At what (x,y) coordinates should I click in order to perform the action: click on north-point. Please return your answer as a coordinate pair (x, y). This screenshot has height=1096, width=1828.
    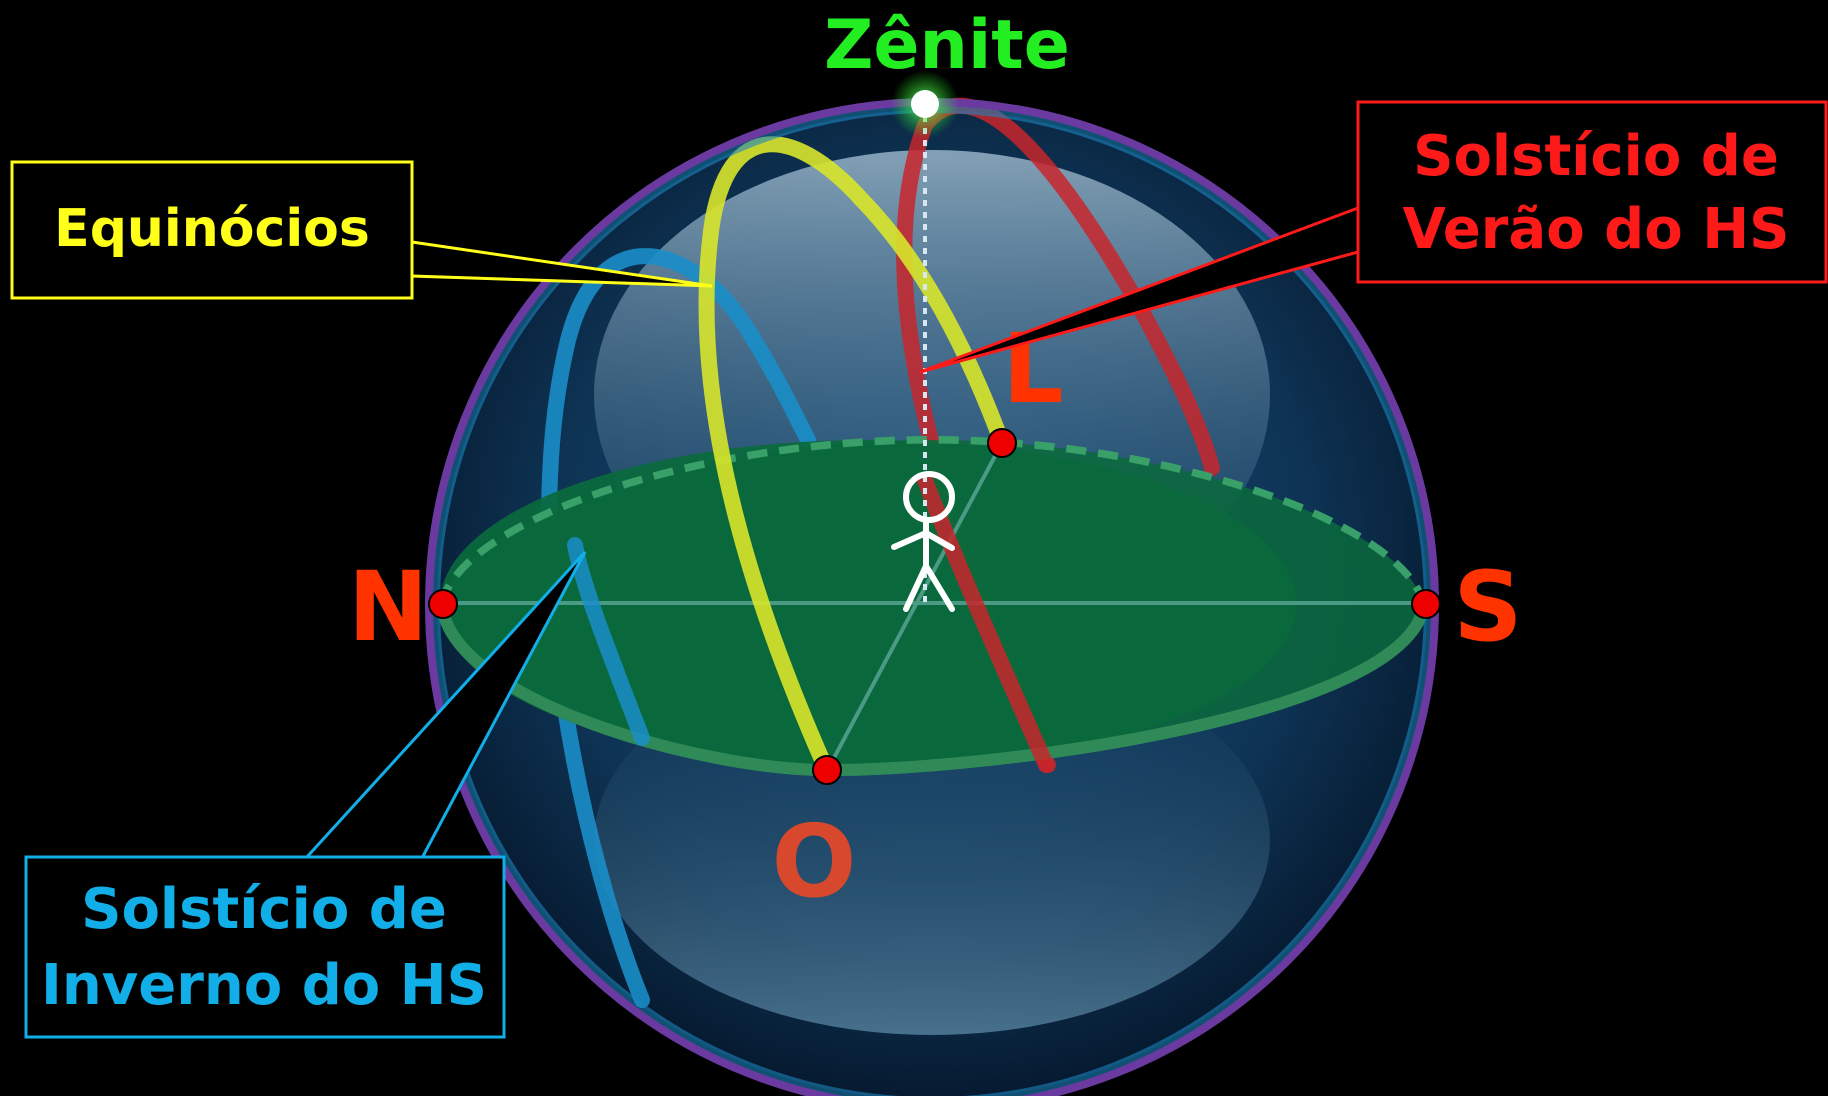
    Looking at the image, I should click on (443, 604).